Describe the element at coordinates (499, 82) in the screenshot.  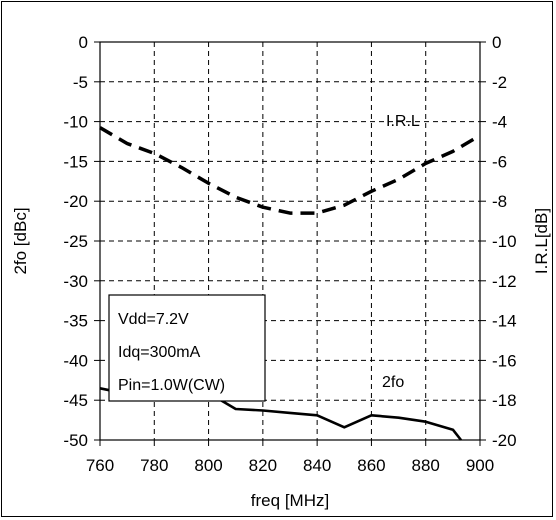
I see `y-right-tick-label: -2` at that location.